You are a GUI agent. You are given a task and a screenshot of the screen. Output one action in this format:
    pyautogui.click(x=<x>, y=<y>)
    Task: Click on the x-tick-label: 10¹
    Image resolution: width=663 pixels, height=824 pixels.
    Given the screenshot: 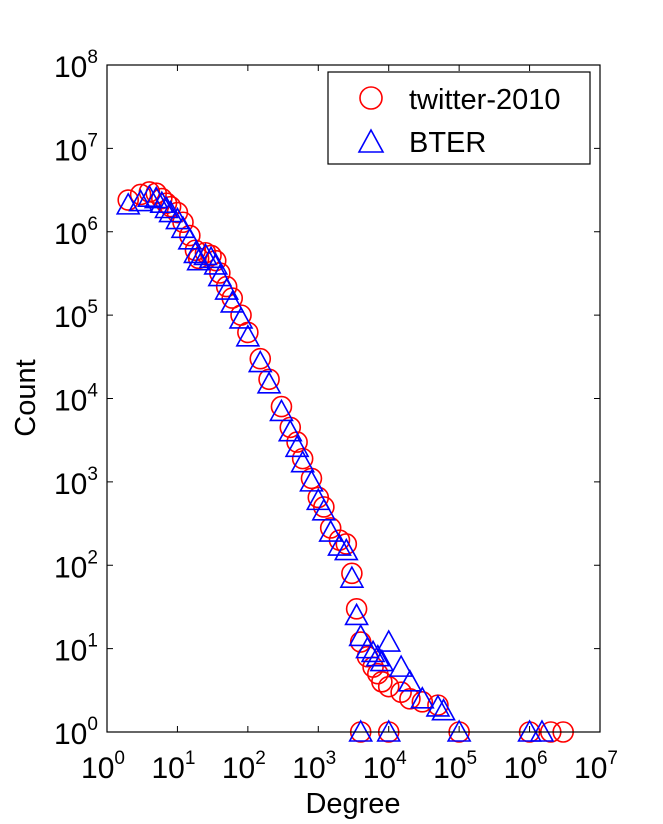 What is the action you would take?
    pyautogui.click(x=173, y=766)
    